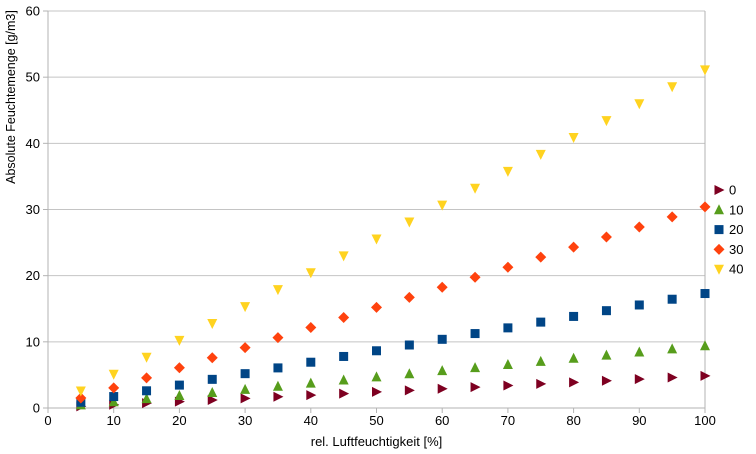  Describe the element at coordinates (33, 143) in the screenshot. I see `y-tick-label: 40` at that location.